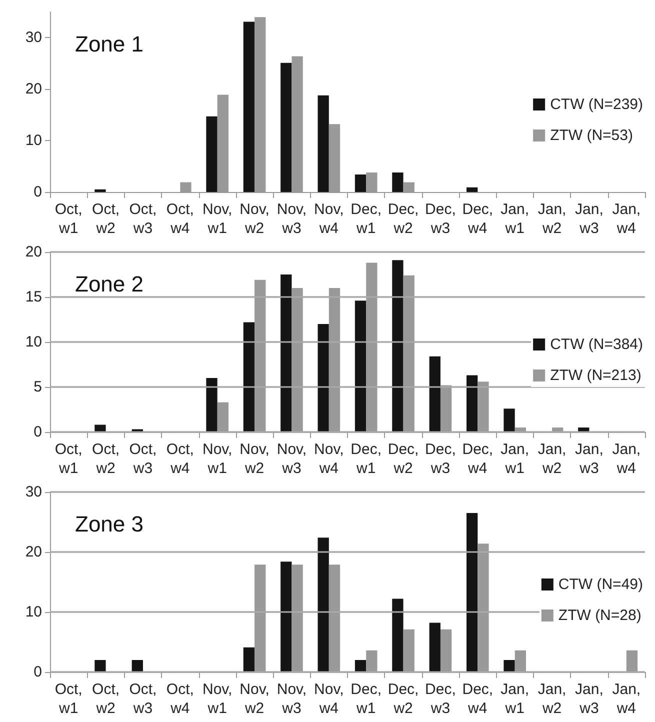 This screenshot has height=722, width=655. Describe the element at coordinates (38, 387) in the screenshot. I see `y-tick-label: 5` at that location.